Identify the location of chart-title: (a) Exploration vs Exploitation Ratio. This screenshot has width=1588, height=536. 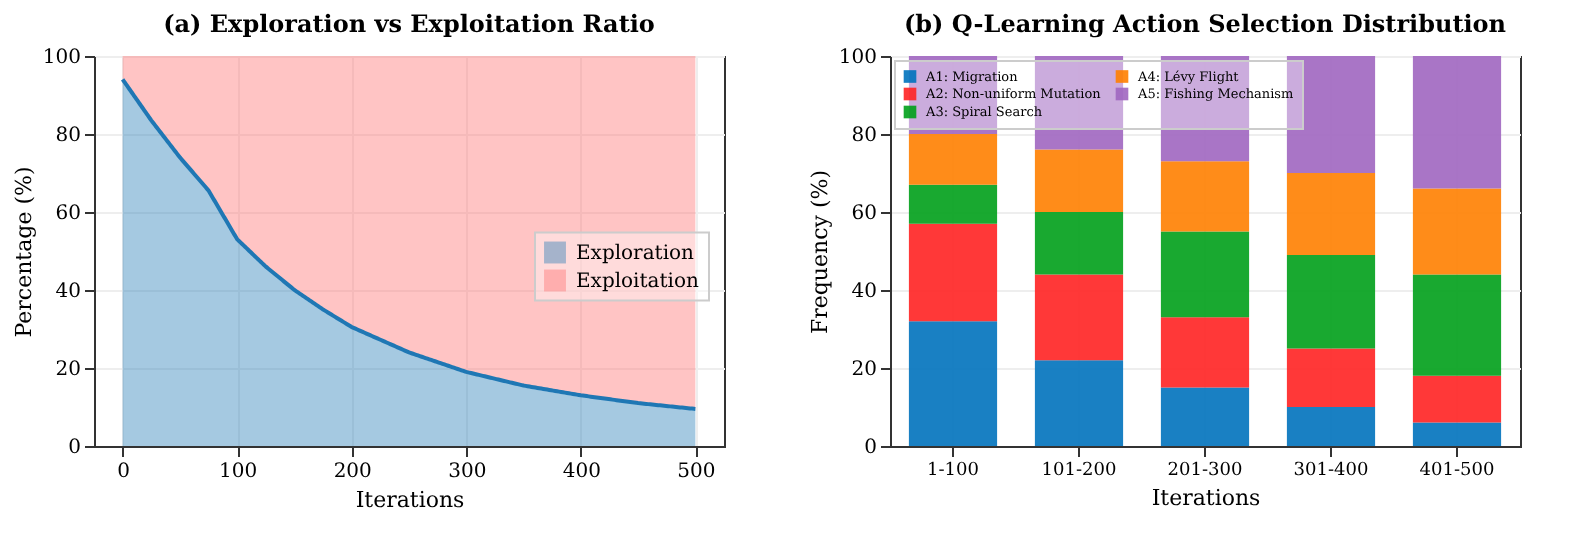
(409, 24).